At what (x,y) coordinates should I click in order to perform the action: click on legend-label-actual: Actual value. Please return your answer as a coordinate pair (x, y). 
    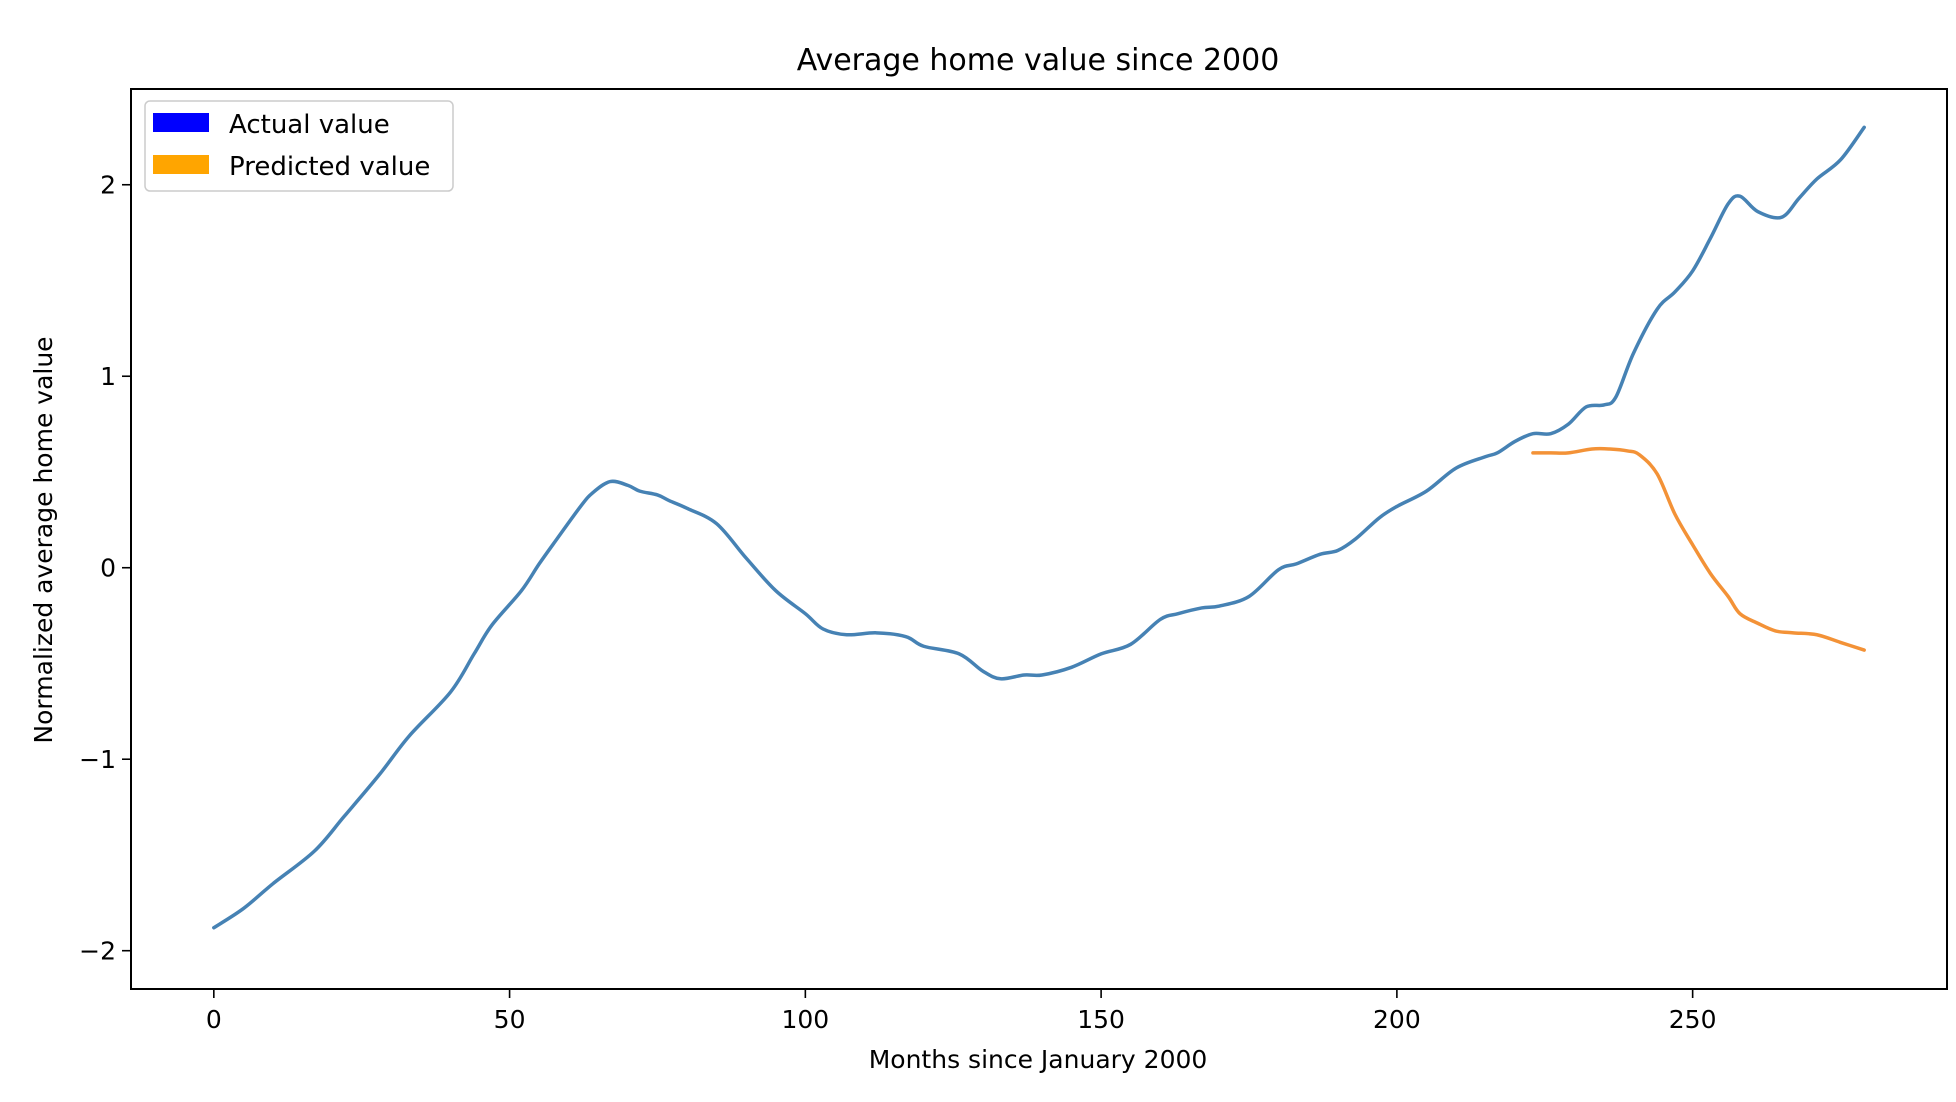
    Looking at the image, I should click on (309, 125).